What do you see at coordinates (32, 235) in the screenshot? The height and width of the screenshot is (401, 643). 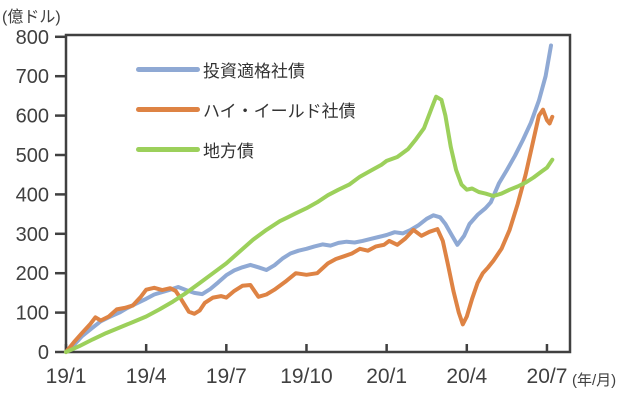 I see `y-tick-label: 300` at bounding box center [32, 235].